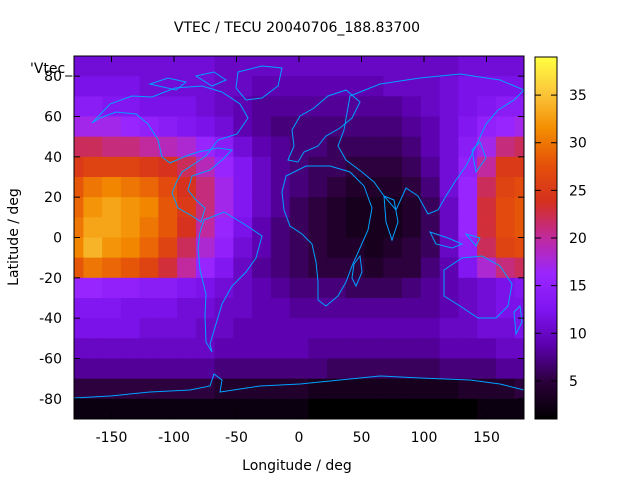 The height and width of the screenshot is (480, 640). Describe the element at coordinates (297, 28) in the screenshot. I see `chart-title: VTEC / TECU 20040706_188.83700` at that location.